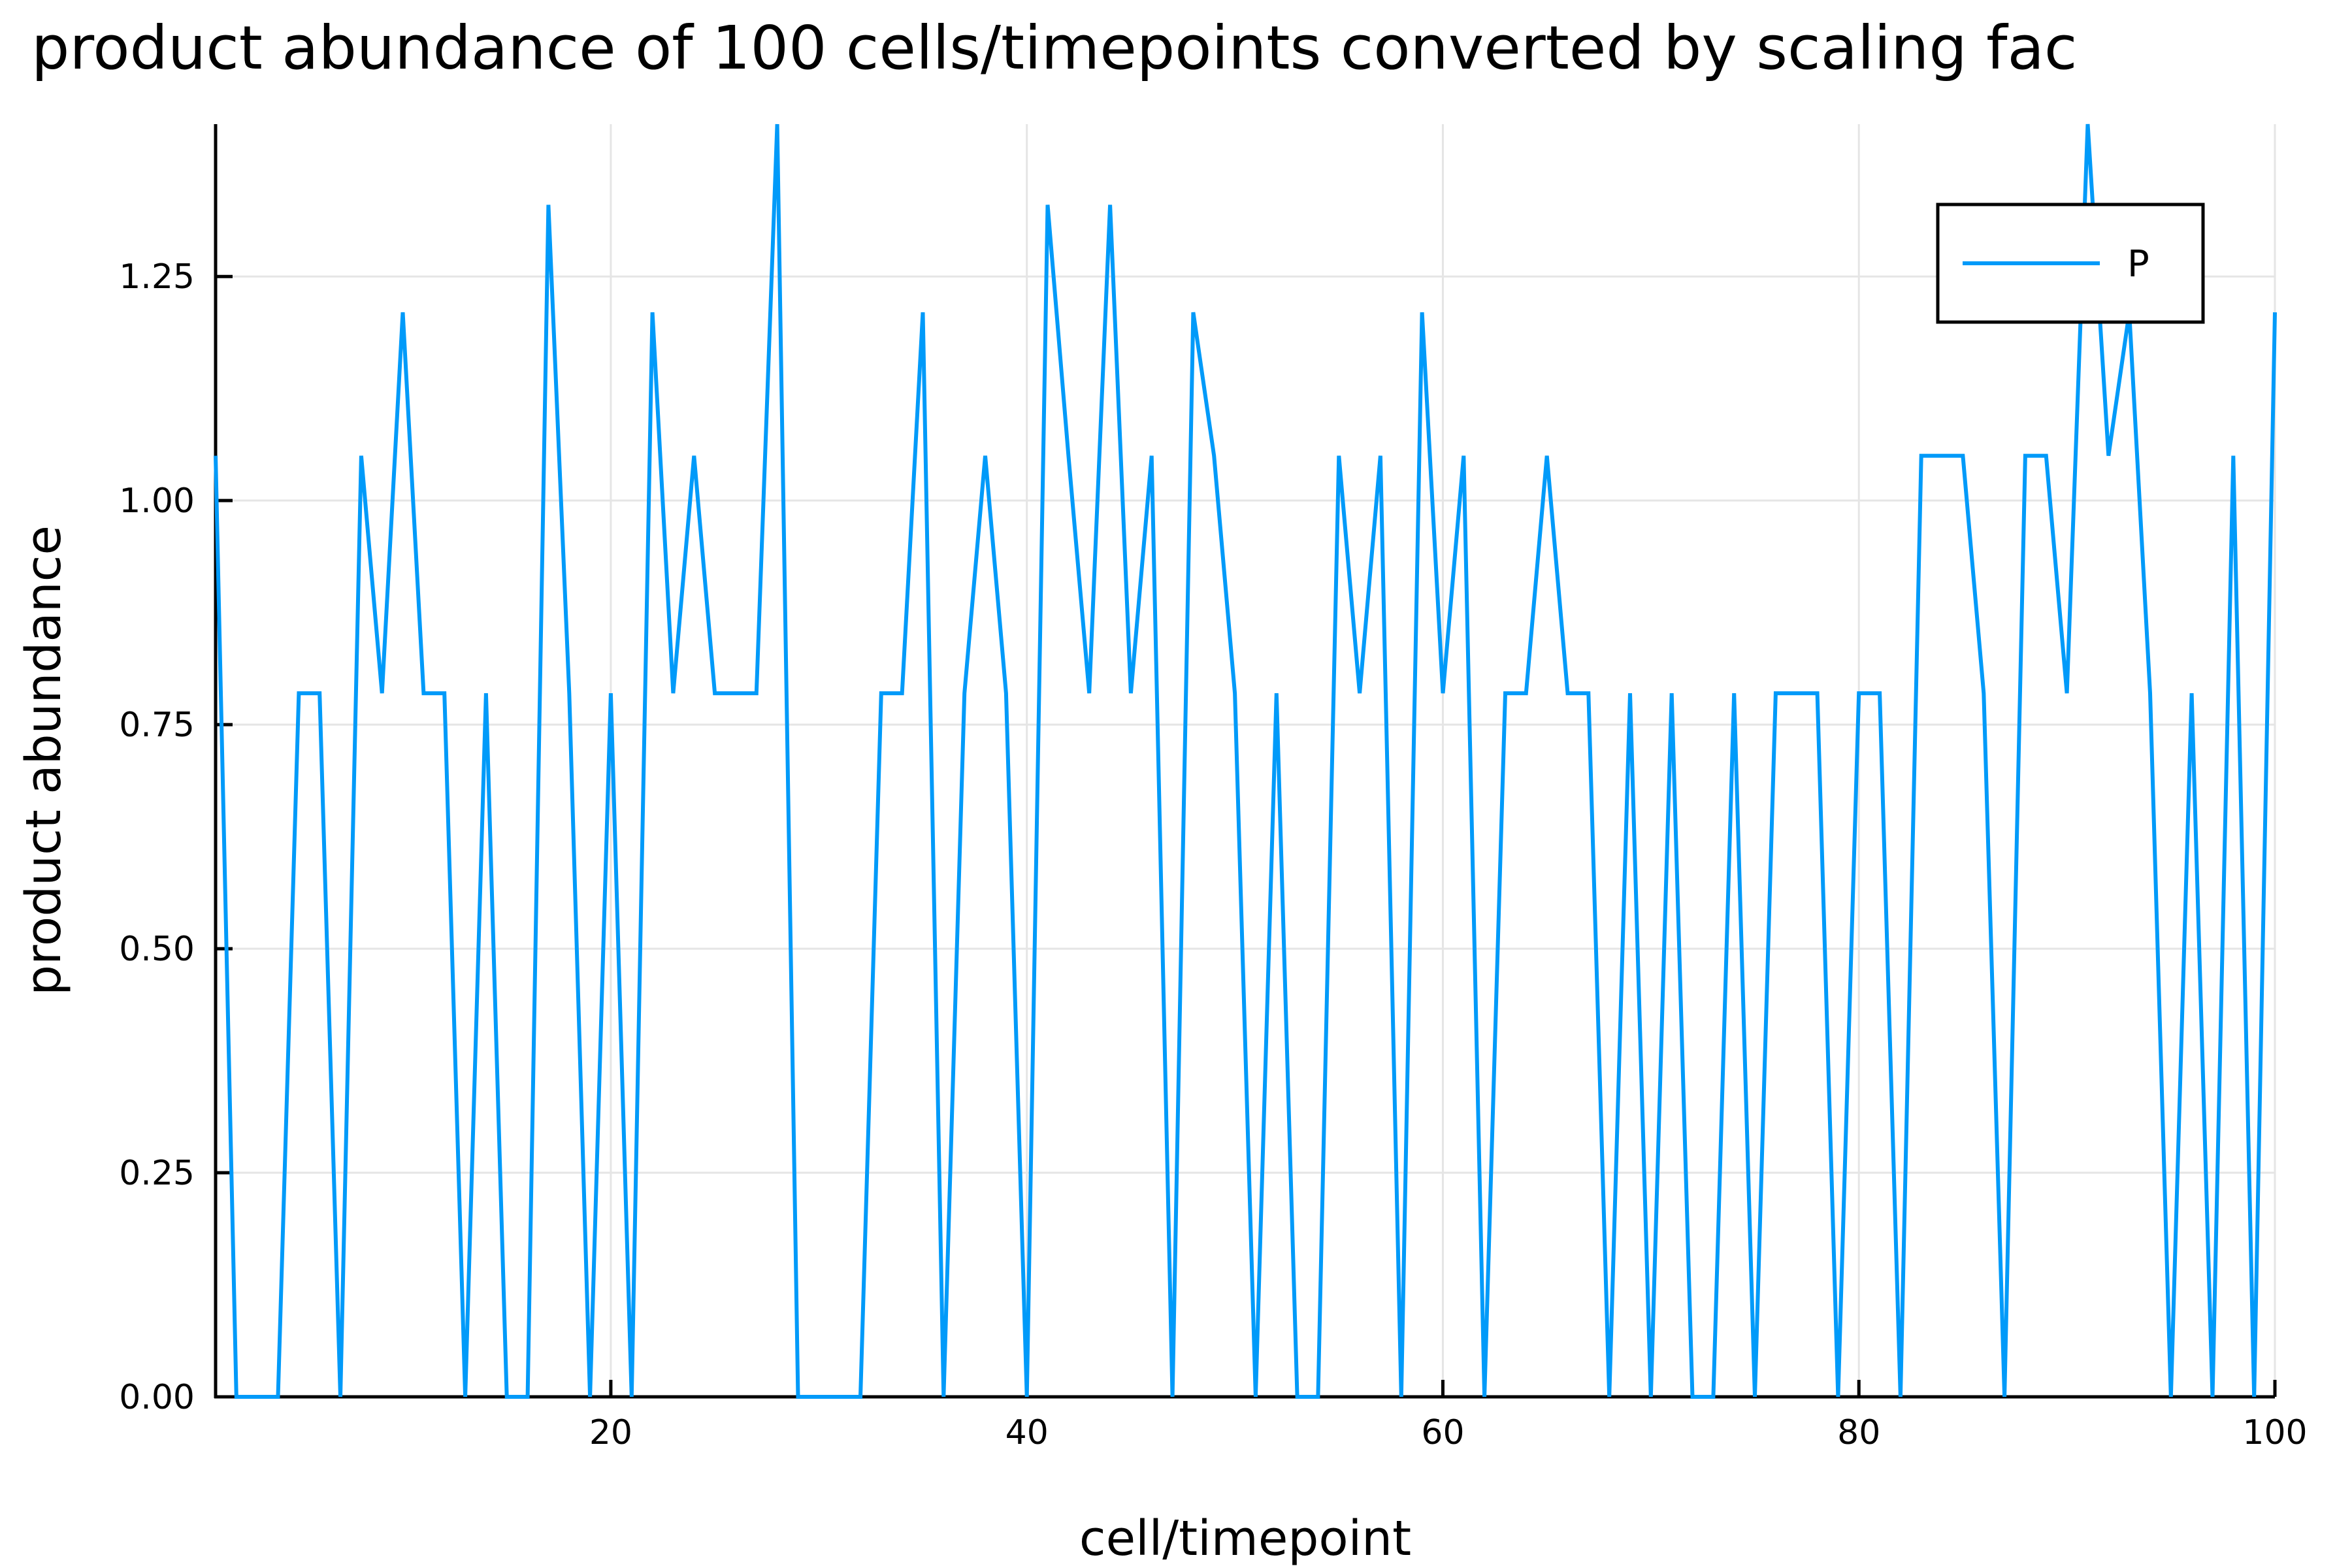 The width and height of the screenshot is (2352, 1568). I want to click on x-tick-label: 80, so click(1858, 1432).